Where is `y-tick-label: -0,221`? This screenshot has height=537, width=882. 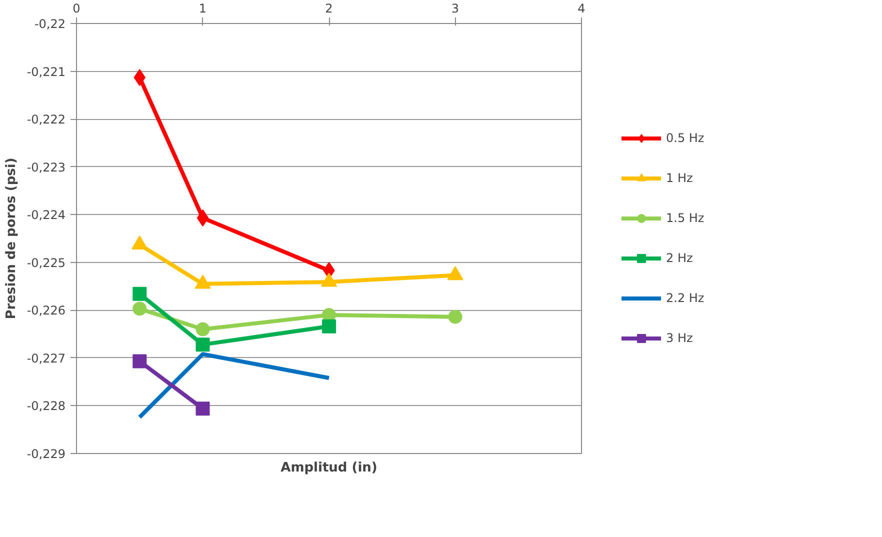 y-tick-label: -0,221 is located at coordinates (46, 71).